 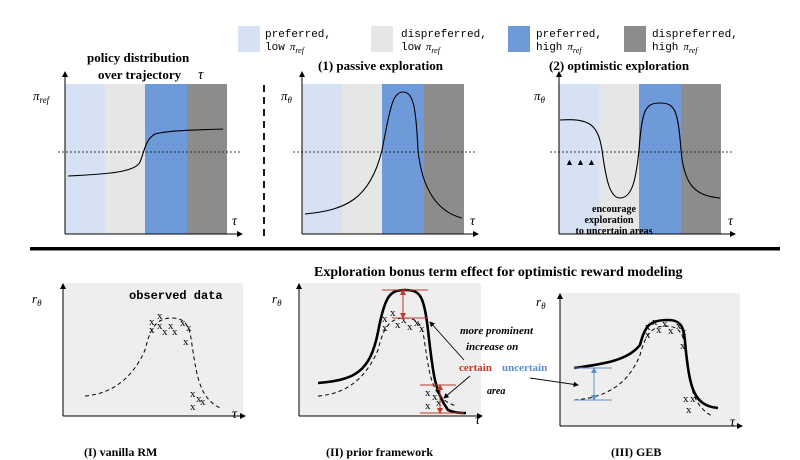 What do you see at coordinates (609, 220) in the screenshot?
I see `encourage-label-line2: exploration` at bounding box center [609, 220].